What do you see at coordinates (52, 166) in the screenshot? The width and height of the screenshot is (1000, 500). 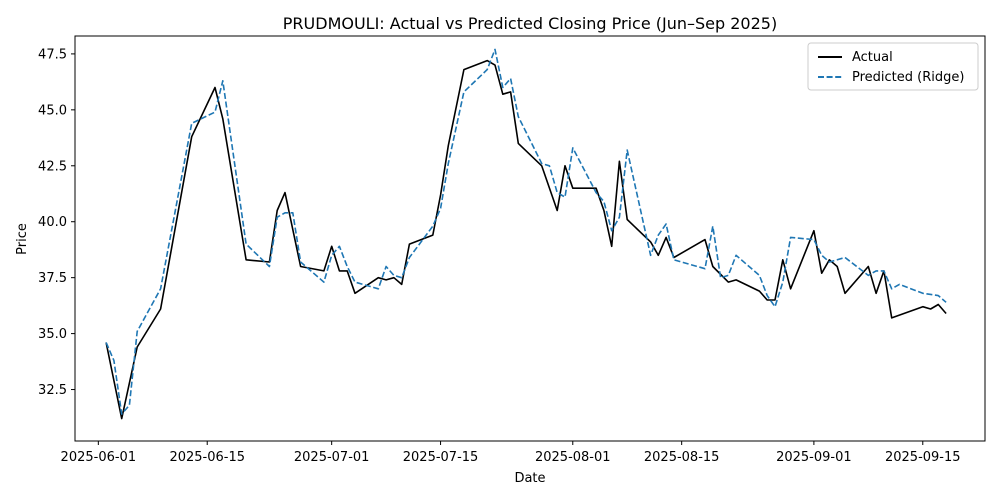 I see `y-tick-label: 42.5` at bounding box center [52, 166].